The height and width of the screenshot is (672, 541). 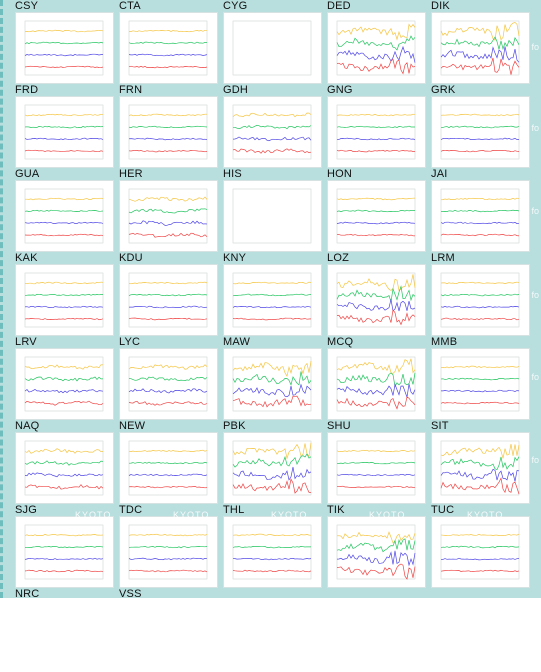 I want to click on station-thumb-frd: FRD, so click(x=65, y=126).